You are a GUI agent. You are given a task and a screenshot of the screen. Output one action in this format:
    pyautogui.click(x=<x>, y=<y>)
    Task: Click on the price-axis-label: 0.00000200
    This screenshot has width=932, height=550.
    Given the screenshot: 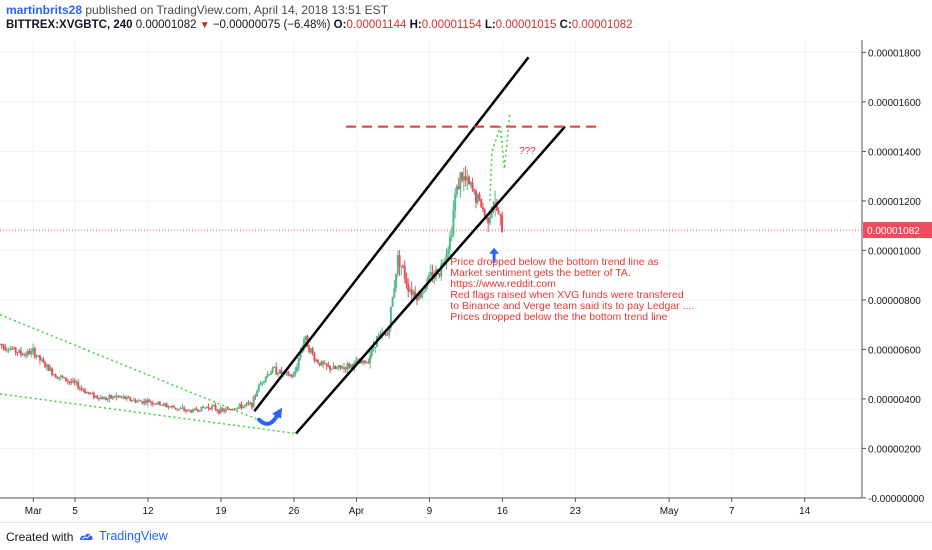 What is the action you would take?
    pyautogui.click(x=894, y=449)
    